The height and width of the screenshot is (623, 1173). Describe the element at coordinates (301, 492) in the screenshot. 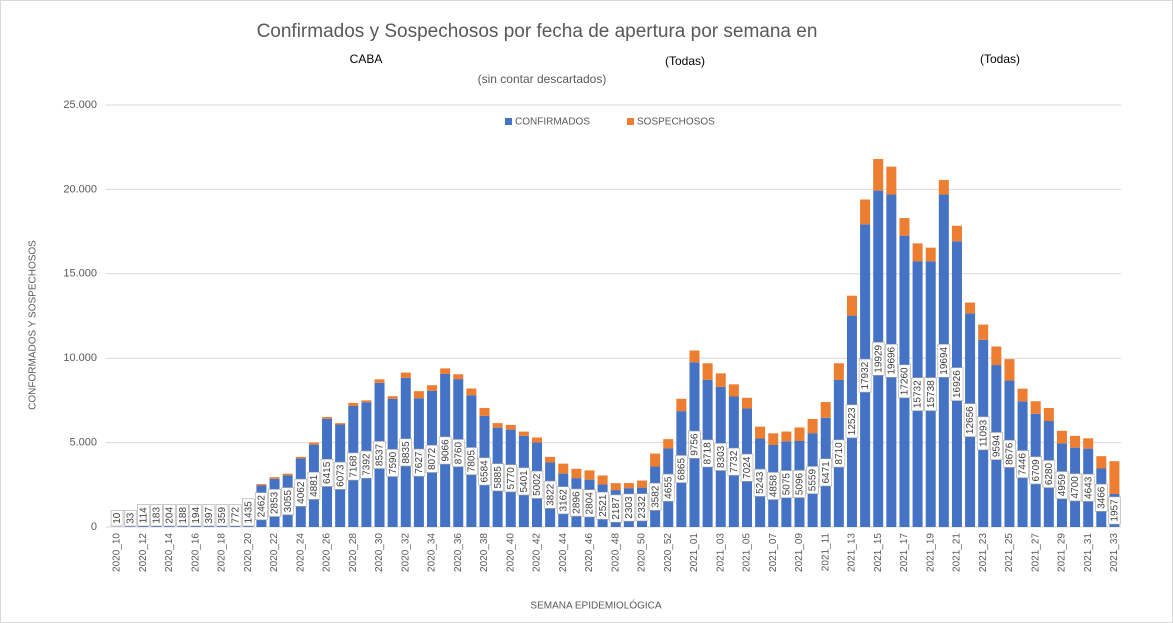

I see `data-label: 4062` at that location.